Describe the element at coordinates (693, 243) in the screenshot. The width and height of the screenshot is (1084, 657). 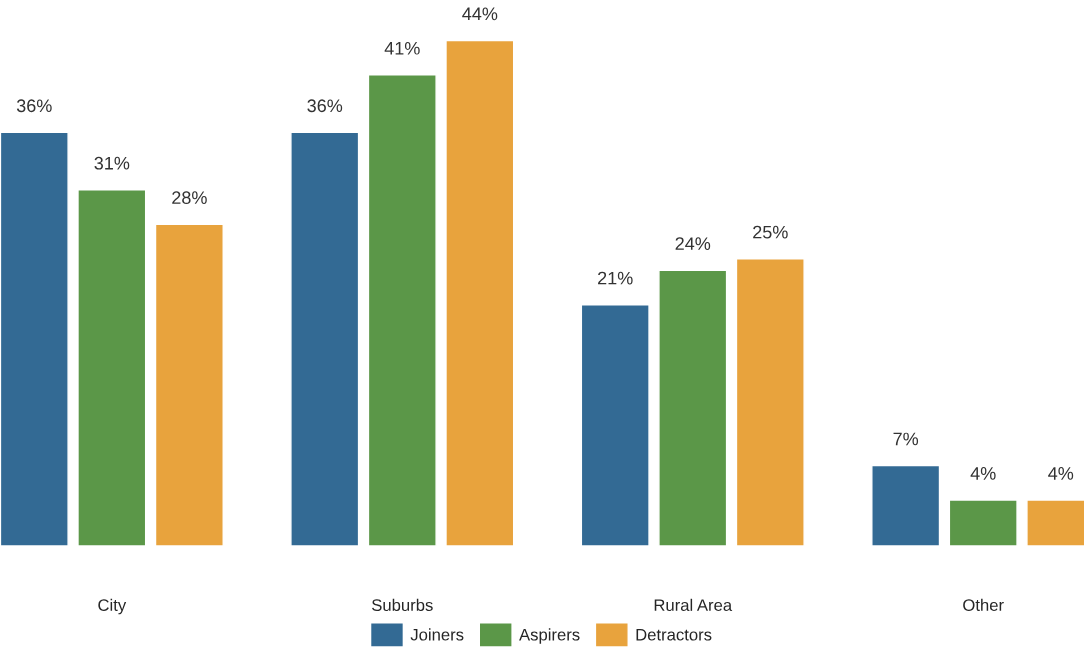
I see `data-label: 24%` at that location.